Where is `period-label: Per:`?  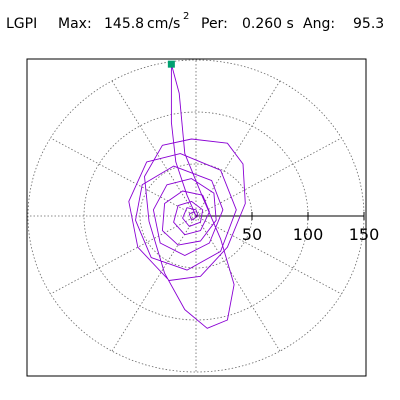 period-label: Per: is located at coordinates (214, 24).